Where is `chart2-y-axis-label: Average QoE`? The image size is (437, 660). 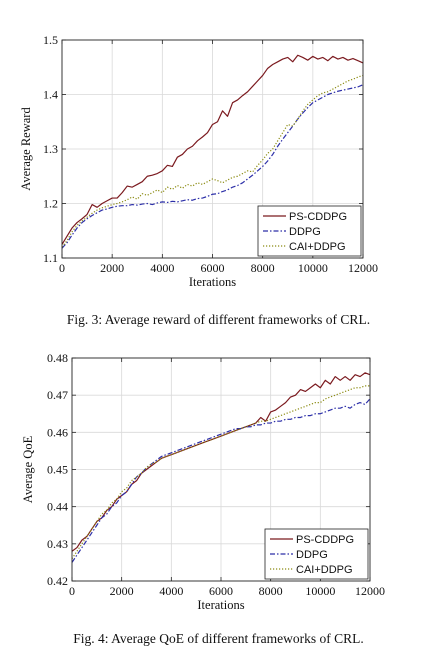 chart2-y-axis-label: Average QoE is located at coordinates (28, 469).